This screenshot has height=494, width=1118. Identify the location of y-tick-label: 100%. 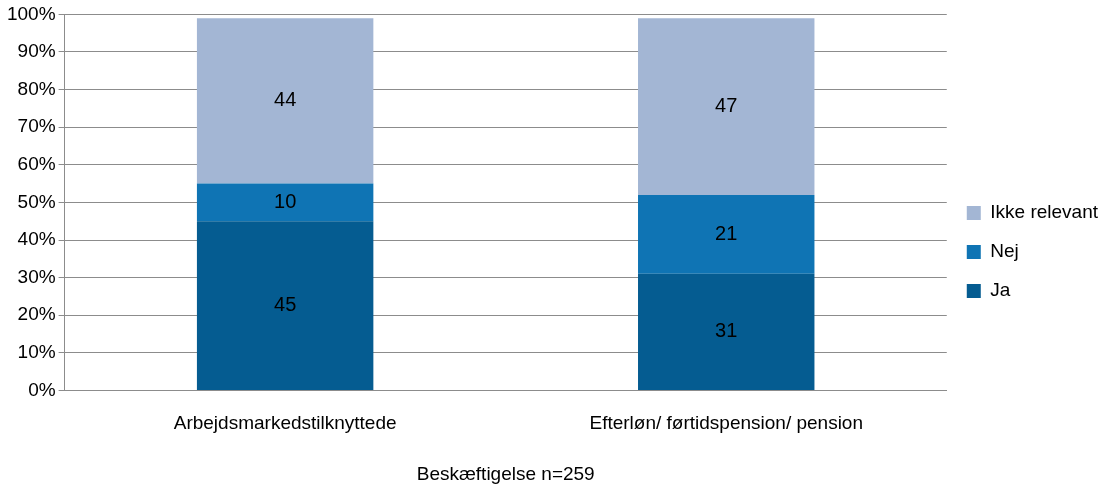
(31, 13).